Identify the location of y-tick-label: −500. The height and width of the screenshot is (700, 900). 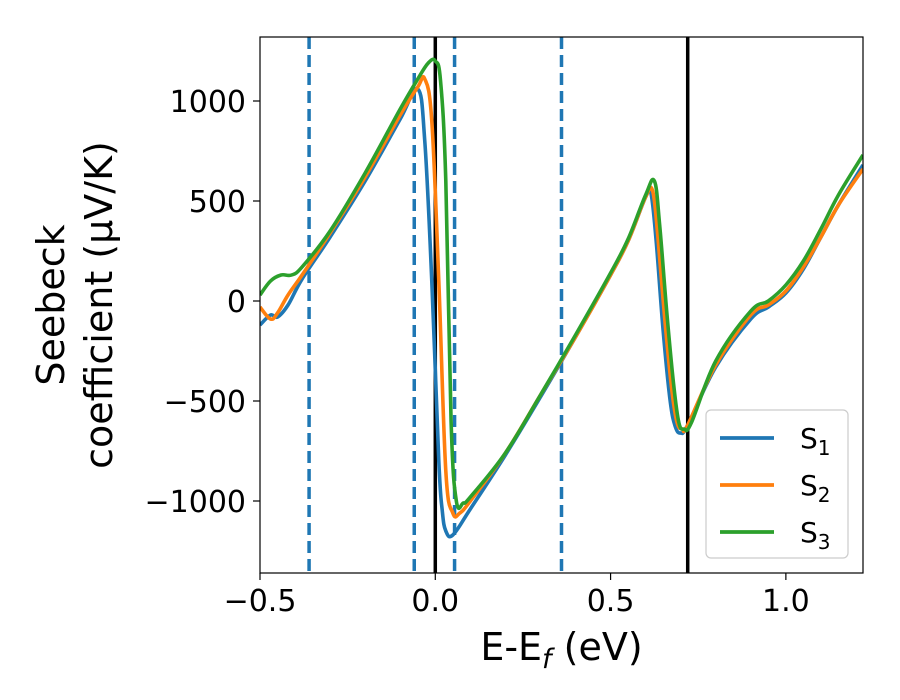
(205, 402).